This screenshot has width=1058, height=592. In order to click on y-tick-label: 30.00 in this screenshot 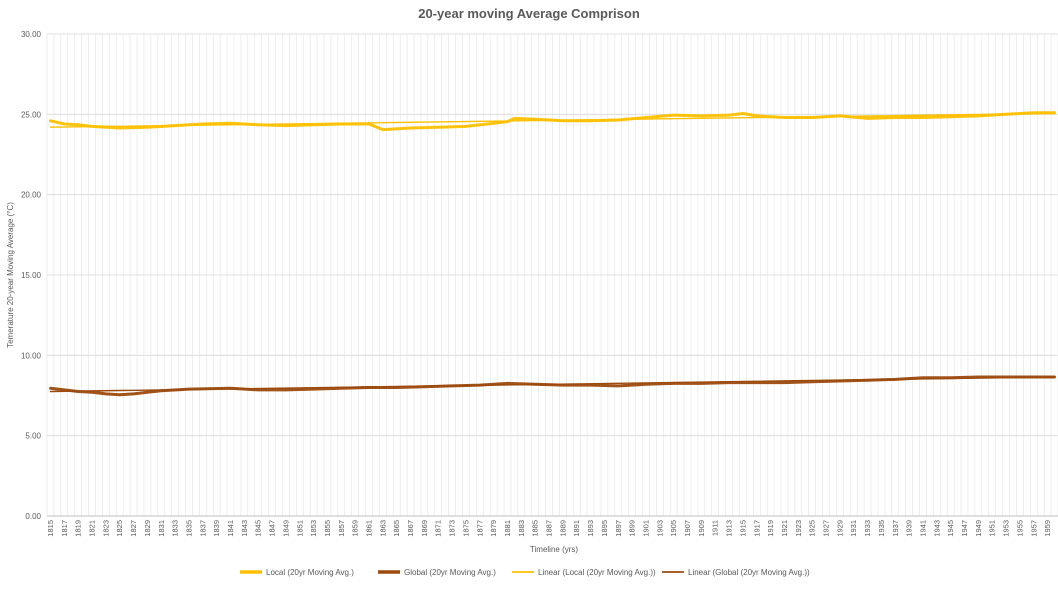, I will do `click(31, 34)`.